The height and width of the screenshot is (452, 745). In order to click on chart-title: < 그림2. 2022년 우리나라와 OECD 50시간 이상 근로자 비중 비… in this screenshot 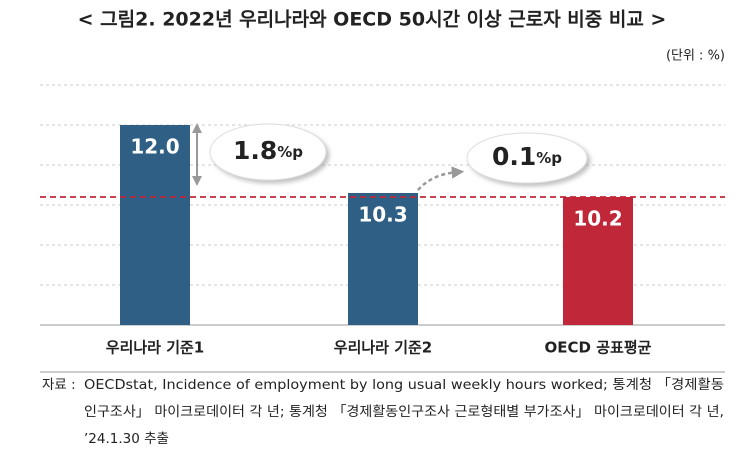, I will do `click(372, 20)`.